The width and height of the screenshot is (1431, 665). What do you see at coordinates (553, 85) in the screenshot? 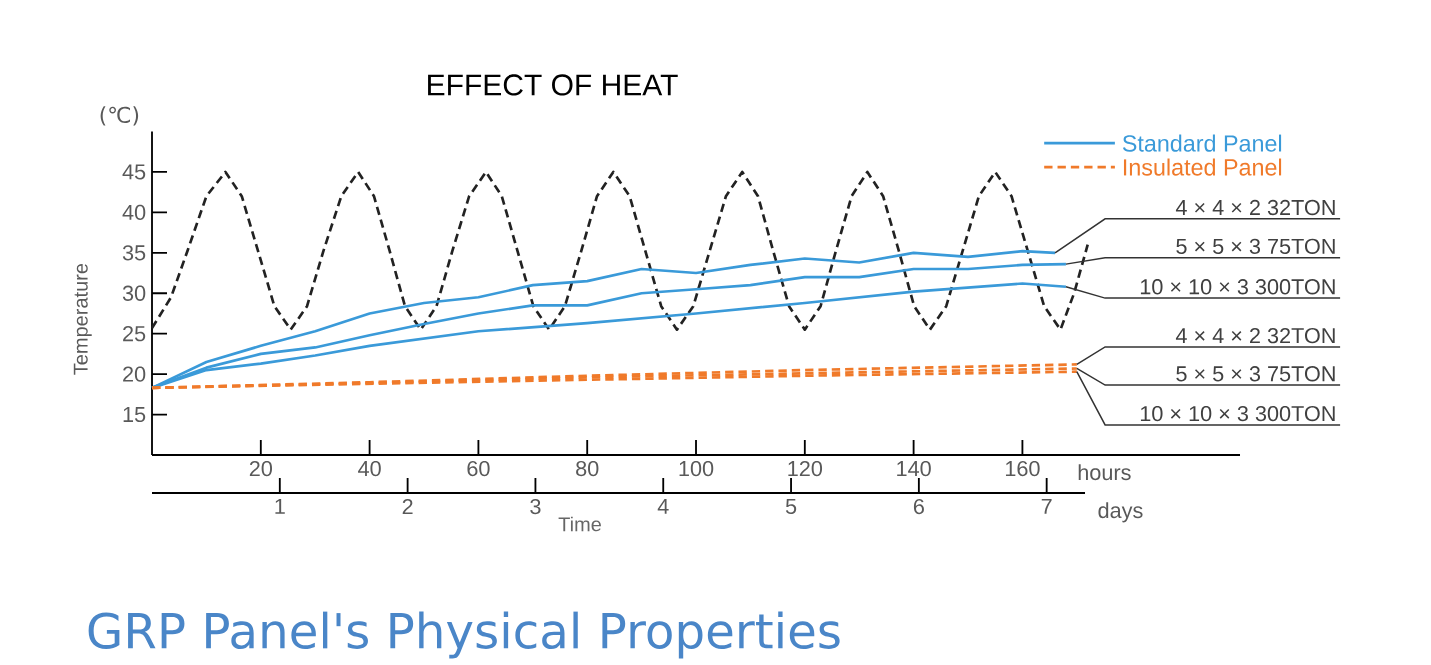
I see `chart-title: EFFECT OF HEAT` at bounding box center [553, 85].